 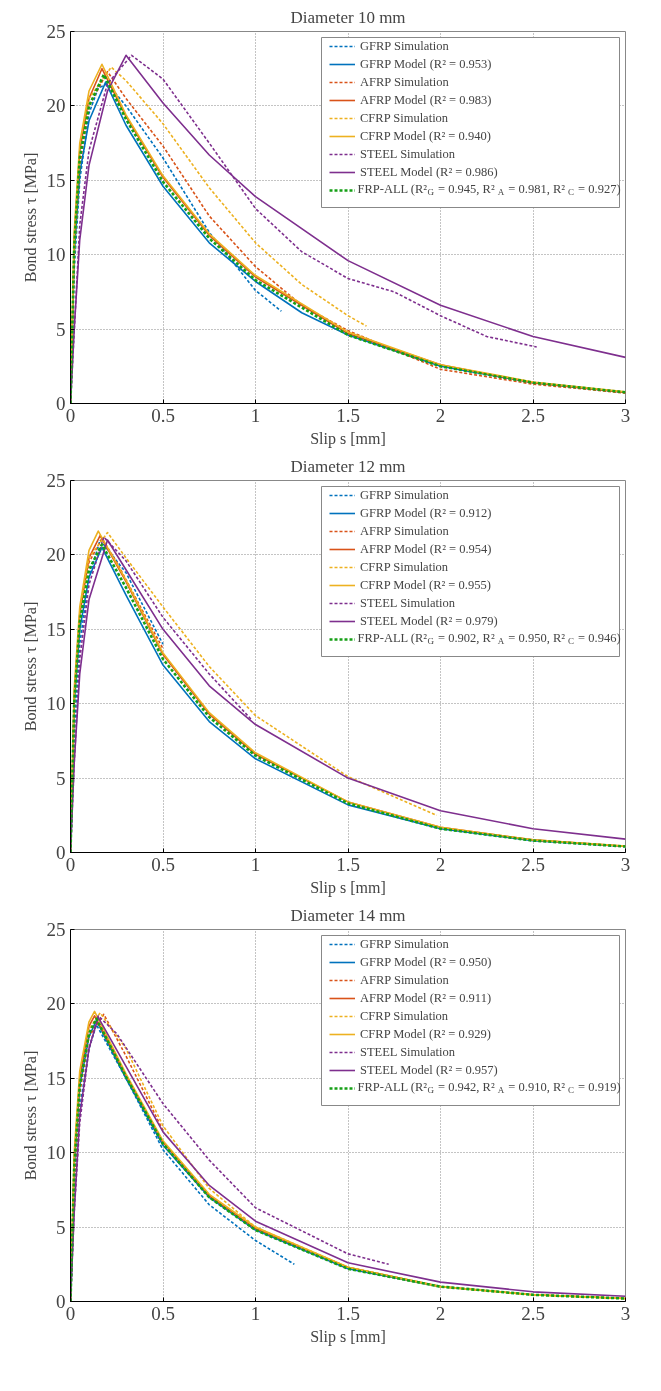 I want to click on legend-label: AFRP Model (R² = 0.954), so click(x=426, y=549).